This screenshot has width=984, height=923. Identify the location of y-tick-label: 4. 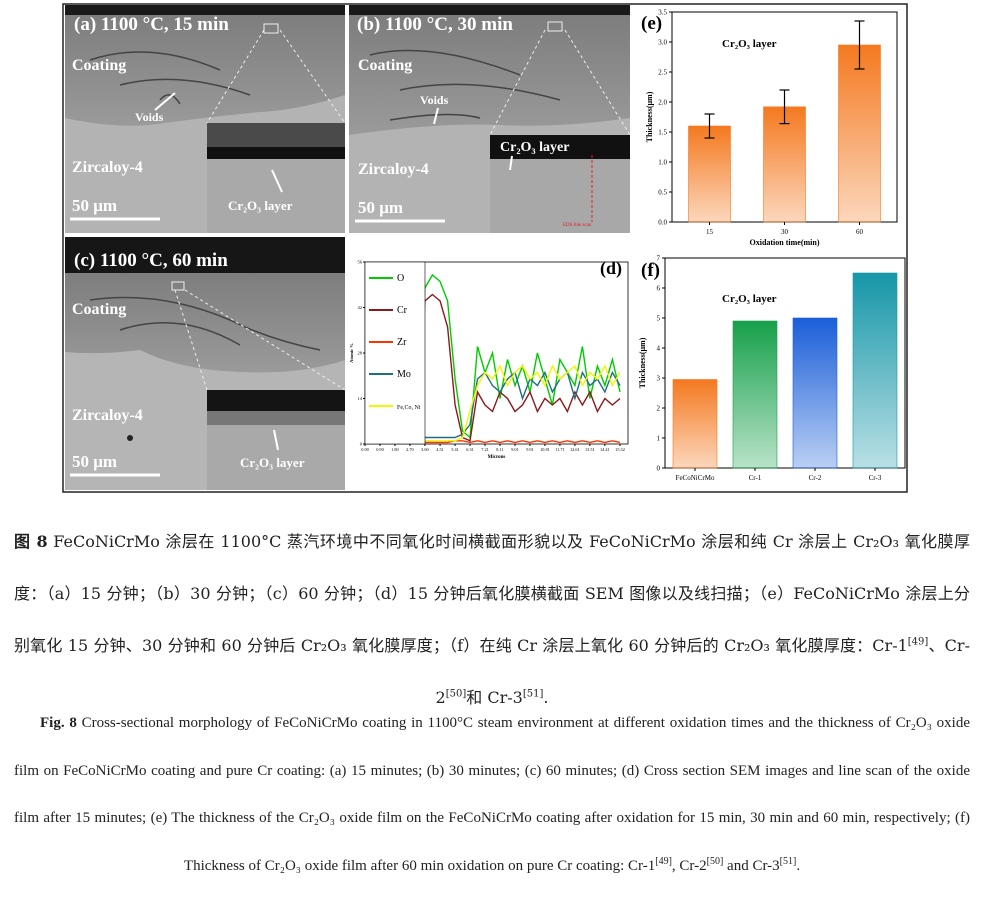
(659, 349).